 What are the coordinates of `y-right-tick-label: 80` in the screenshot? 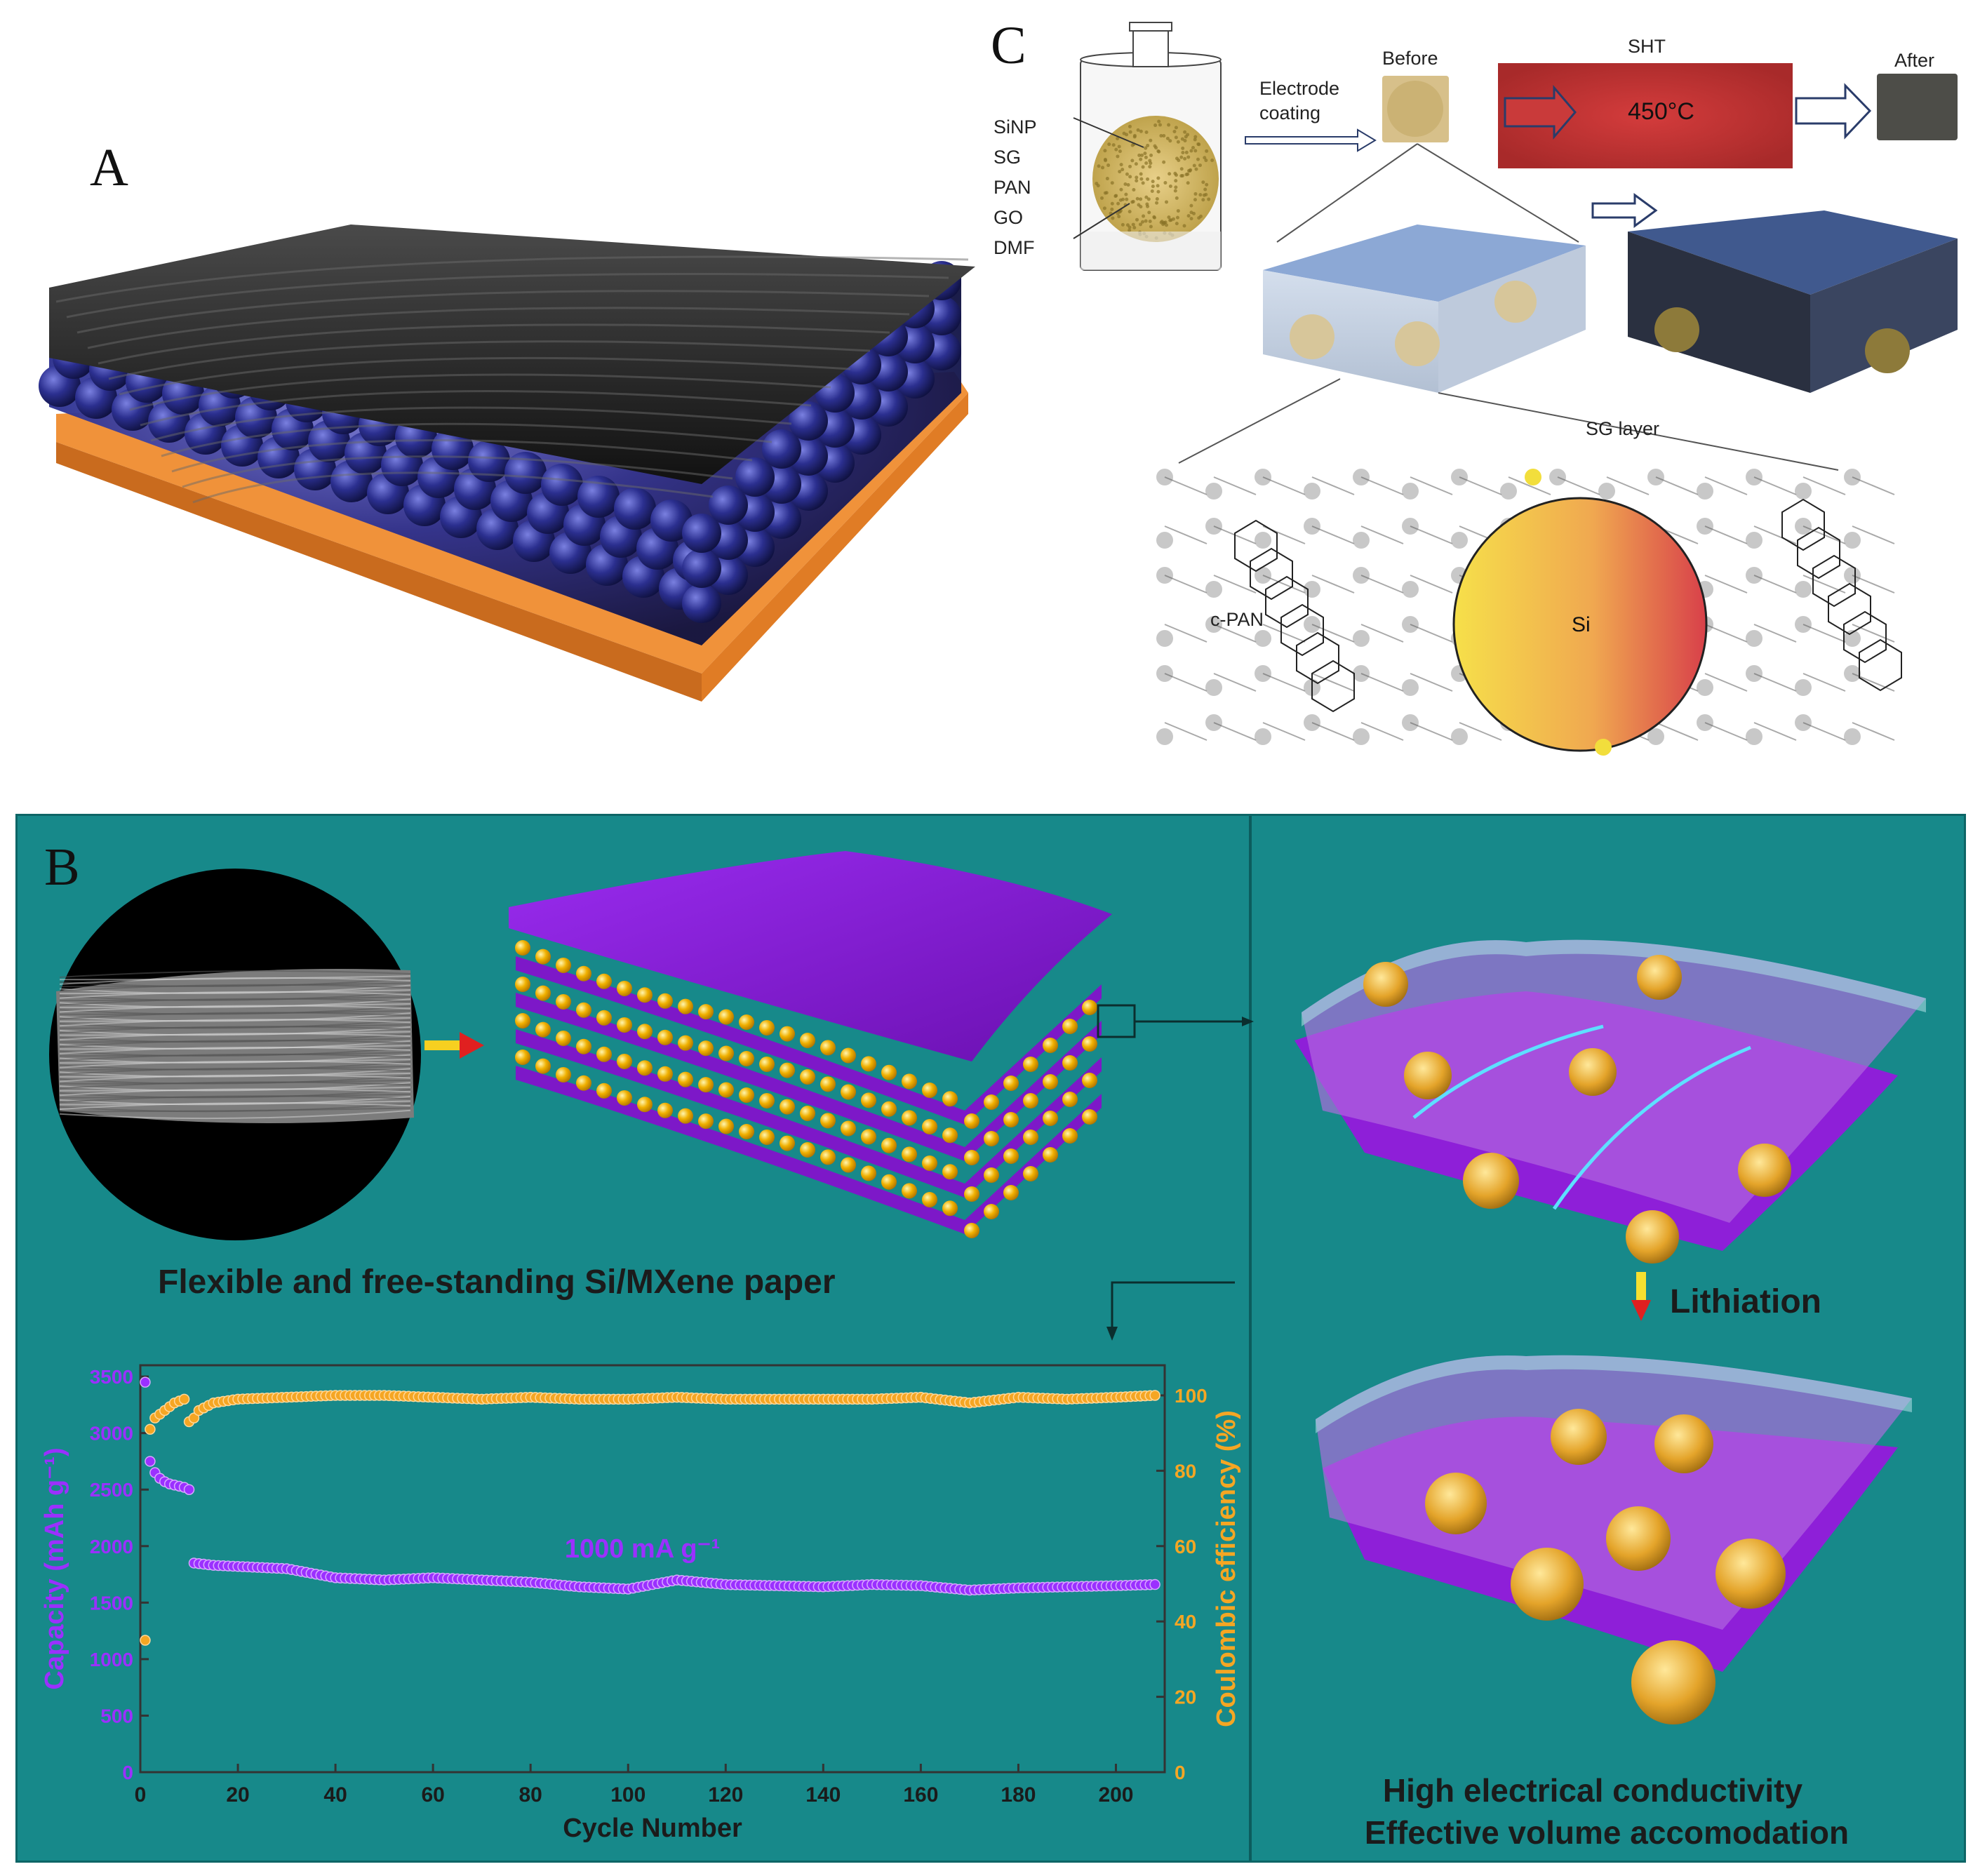 It's located at (1185, 1471).